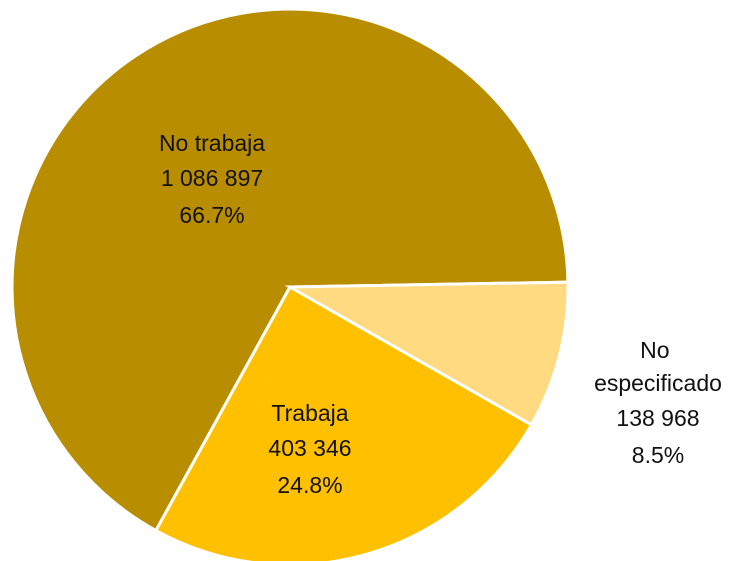 The height and width of the screenshot is (561, 752). Describe the element at coordinates (212, 178) in the screenshot. I see `slice-value-label: 1 086 897` at that location.